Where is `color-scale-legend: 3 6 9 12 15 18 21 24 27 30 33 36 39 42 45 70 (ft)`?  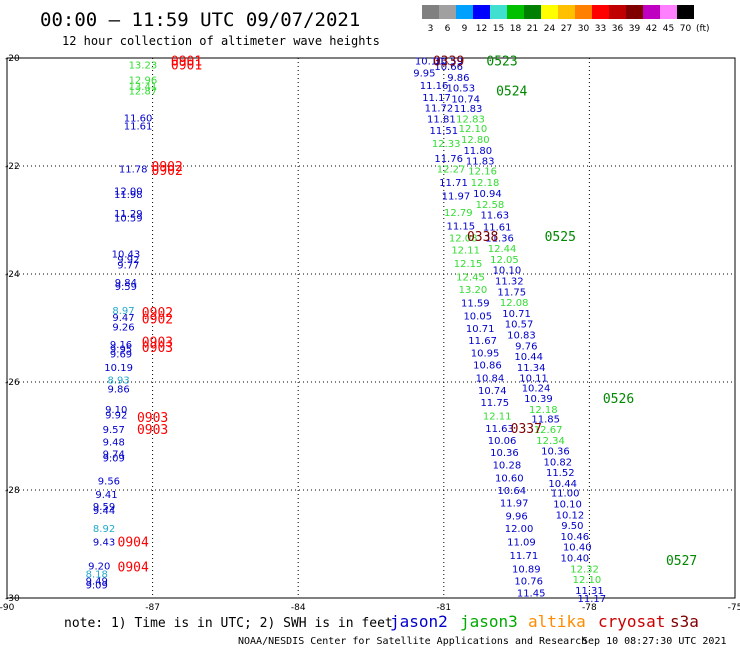 color-scale-legend: 3 6 9 12 15 18 21 24 27 30 33 36 39 42 45 70 (ft) is located at coordinates (566, 19).